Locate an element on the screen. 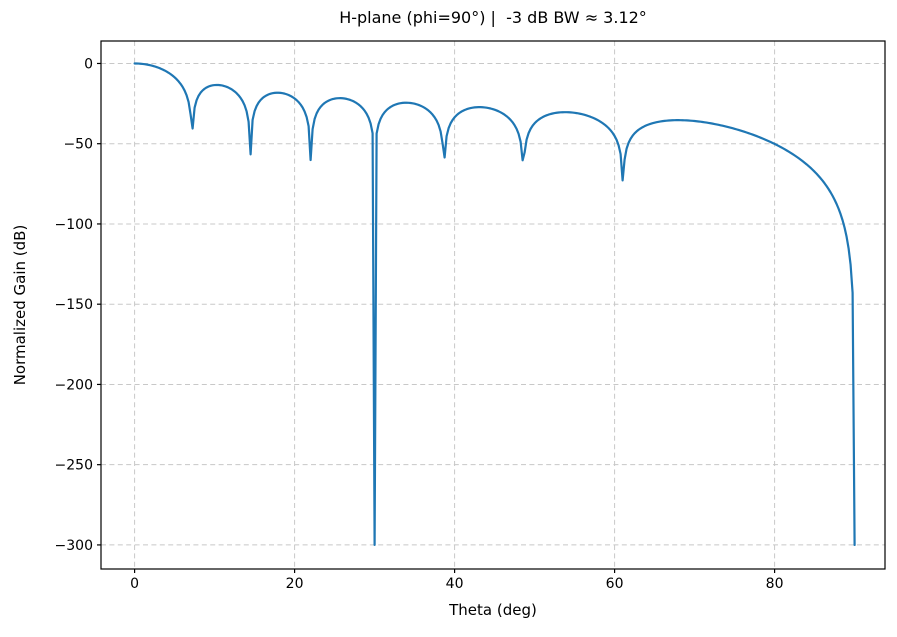 Image resolution: width=897 pixels, height=637 pixels. x-tick-label: 40 is located at coordinates (455, 584).